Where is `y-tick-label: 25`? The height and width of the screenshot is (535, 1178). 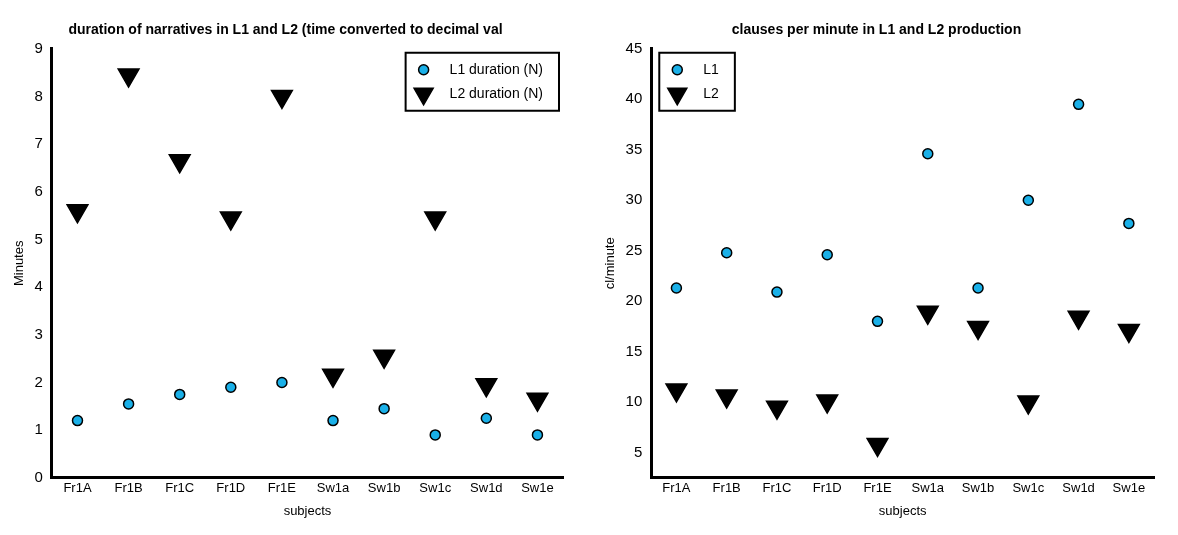 y-tick-label: 25 is located at coordinates (634, 249).